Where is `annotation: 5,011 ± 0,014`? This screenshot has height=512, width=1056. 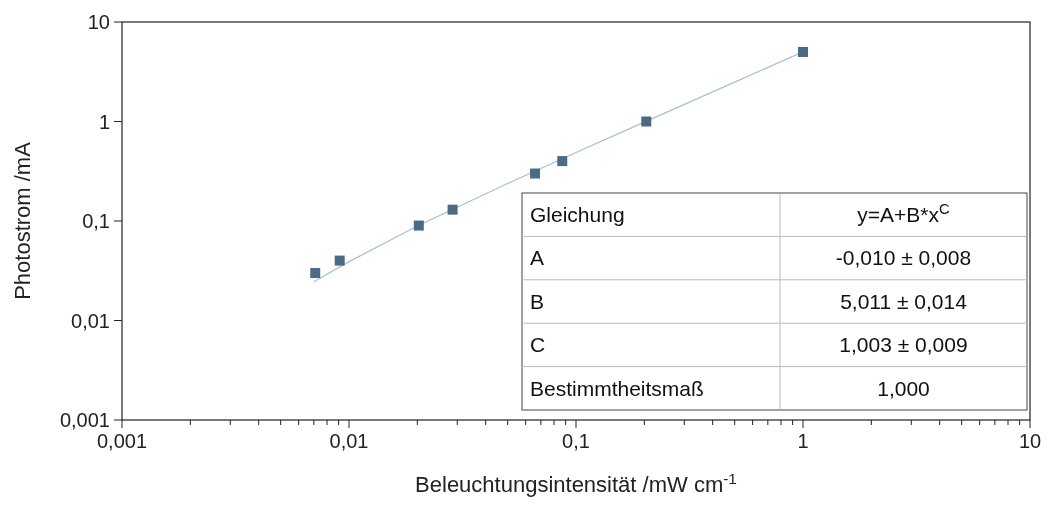
annotation: 5,011 ± 0,014 is located at coordinates (904, 301).